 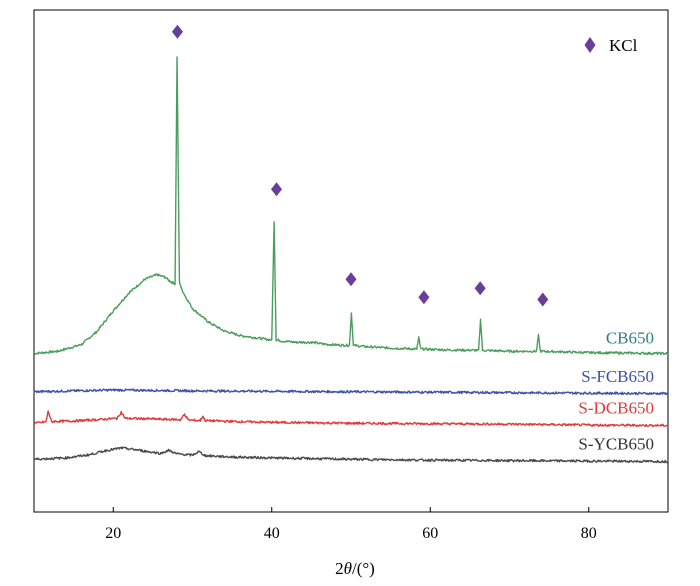 What do you see at coordinates (430, 533) in the screenshot?
I see `x-tick-label: 60` at bounding box center [430, 533].